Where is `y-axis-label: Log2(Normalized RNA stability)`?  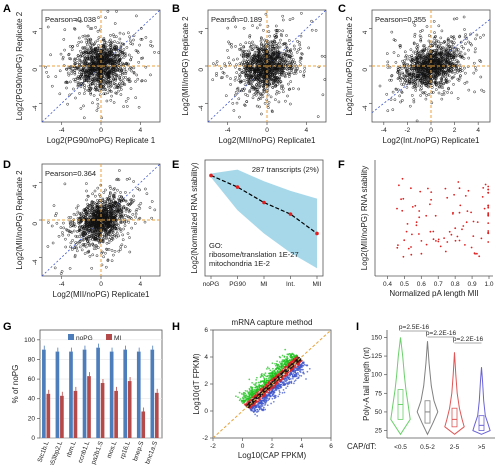 y-axis-label: Log2(Normalized RNA stability) is located at coordinates (194, 217).